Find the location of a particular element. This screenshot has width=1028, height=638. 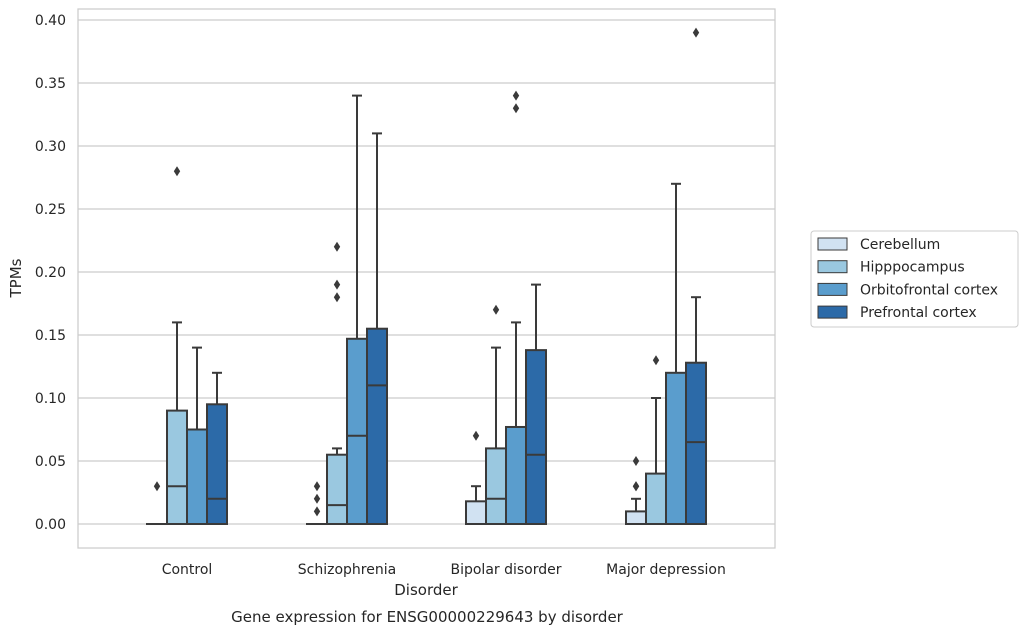

y-tick-label: 0.40 is located at coordinates (50, 21).